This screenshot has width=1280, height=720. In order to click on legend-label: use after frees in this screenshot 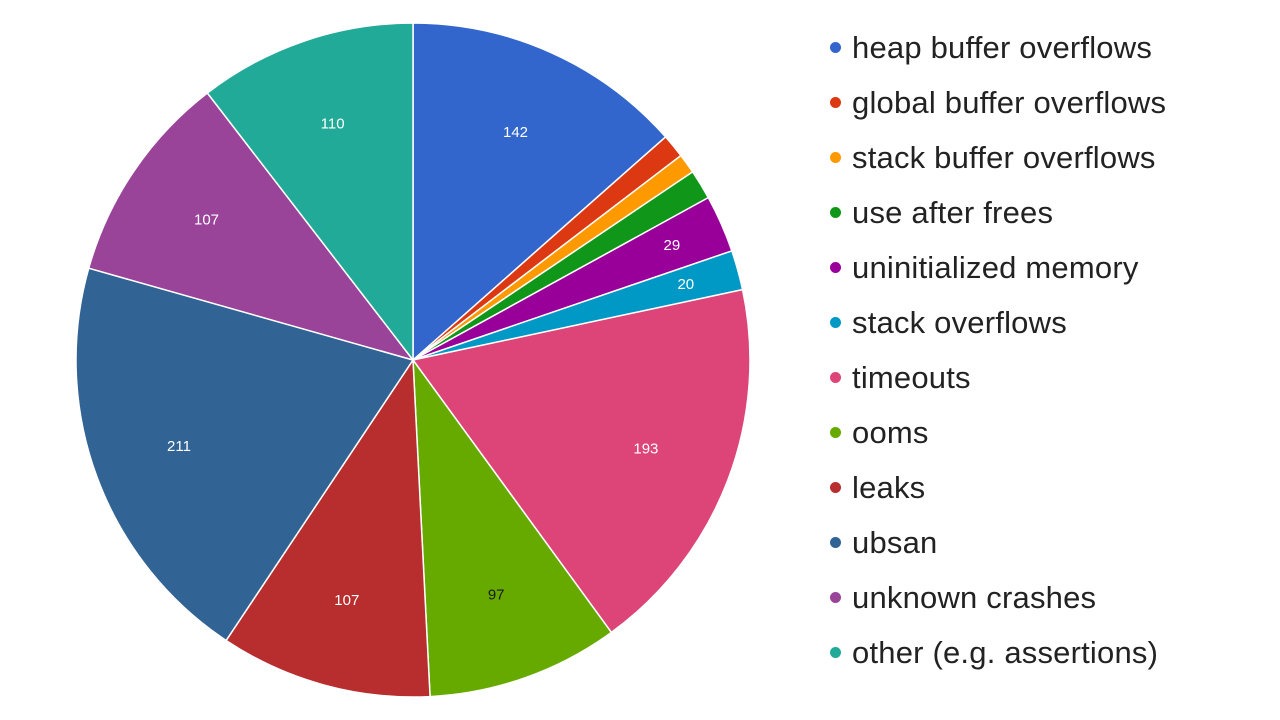, I will do `click(953, 212)`.